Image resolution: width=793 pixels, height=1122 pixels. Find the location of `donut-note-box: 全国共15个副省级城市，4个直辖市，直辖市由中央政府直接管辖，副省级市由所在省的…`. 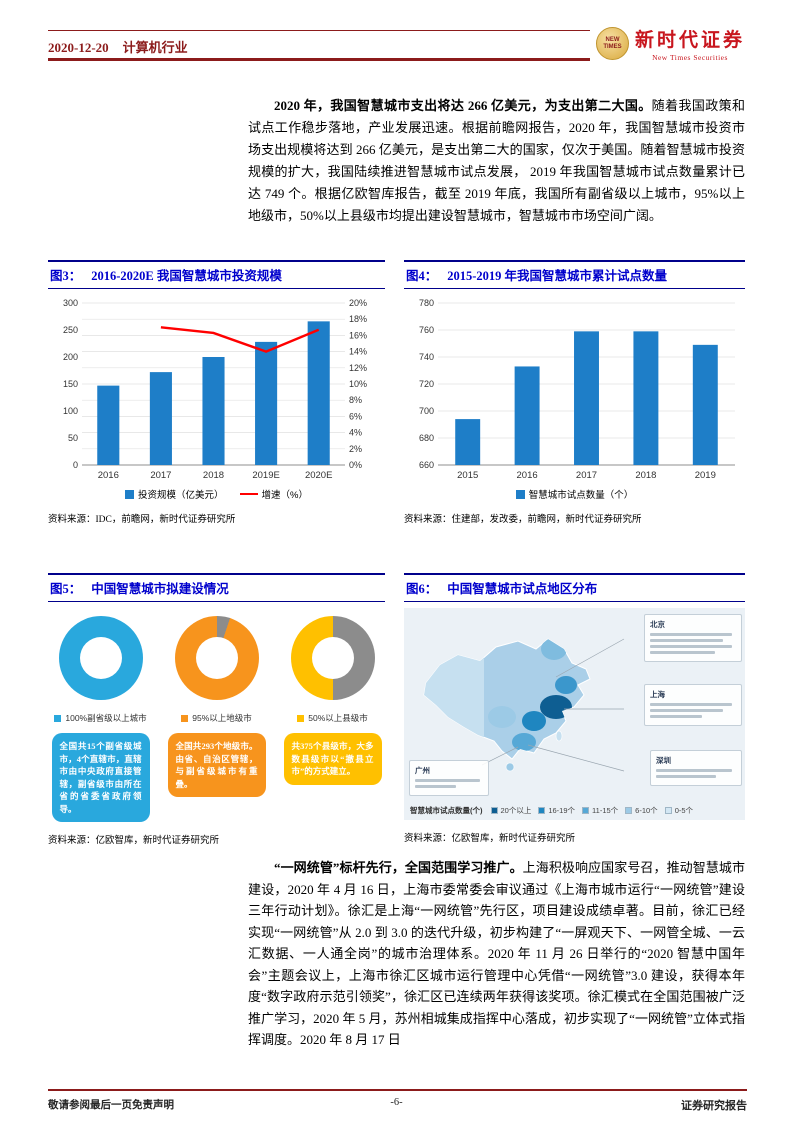

donut-note-box: 全国共15个副省级城市，4个直辖市，直辖市由中央政府直接管辖，副省级市由所在省的… is located at coordinates (100, 777).